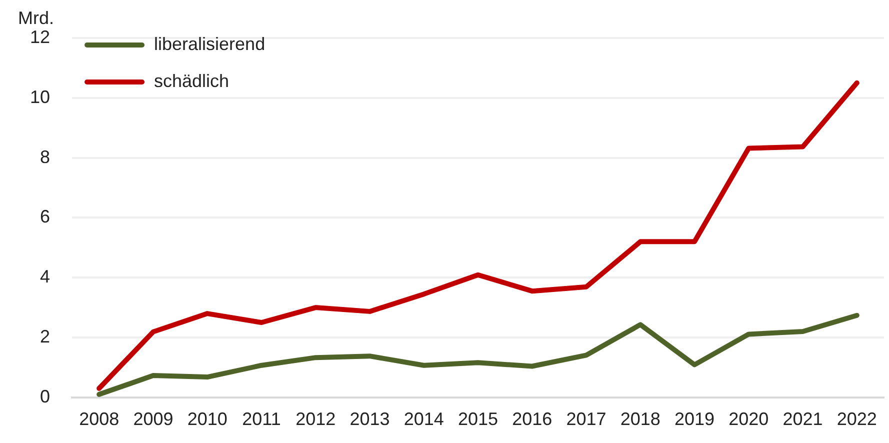 Image resolution: width=889 pixels, height=443 pixels. What do you see at coordinates (424, 419) in the screenshot?
I see `x-tick-label: 2014` at bounding box center [424, 419].